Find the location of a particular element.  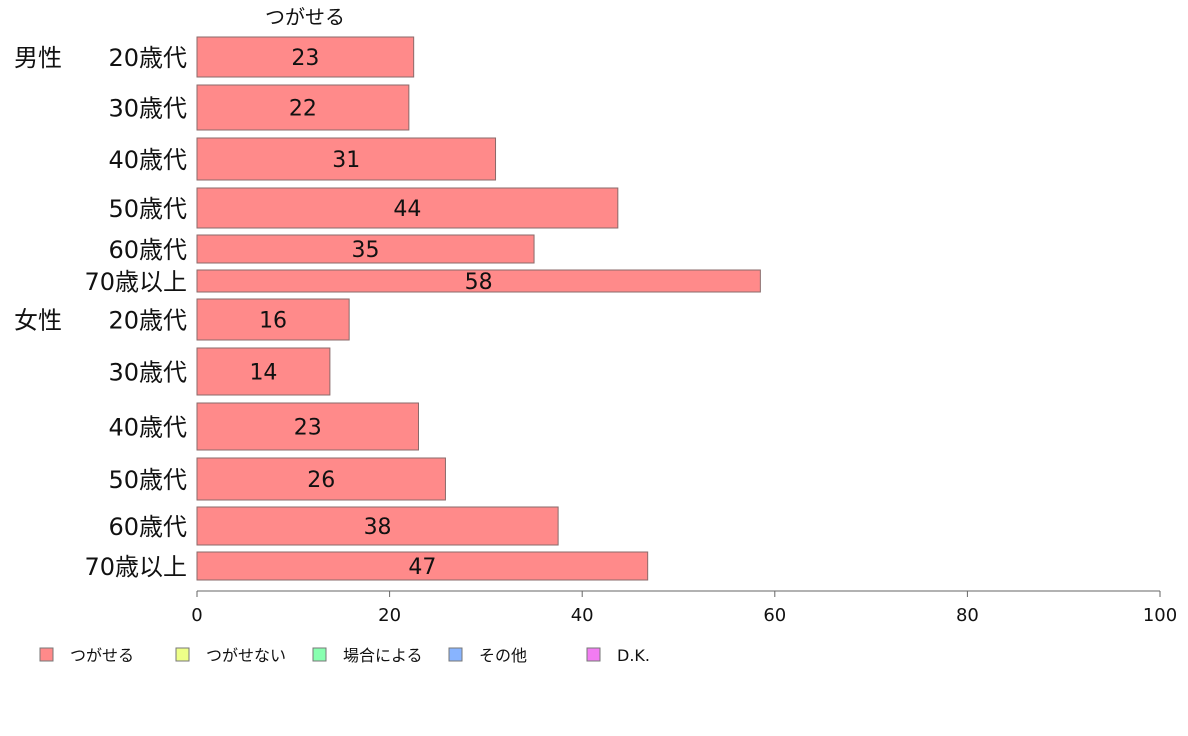

x-axis: 0 20 40 60 80 100 is located at coordinates (684, 608).